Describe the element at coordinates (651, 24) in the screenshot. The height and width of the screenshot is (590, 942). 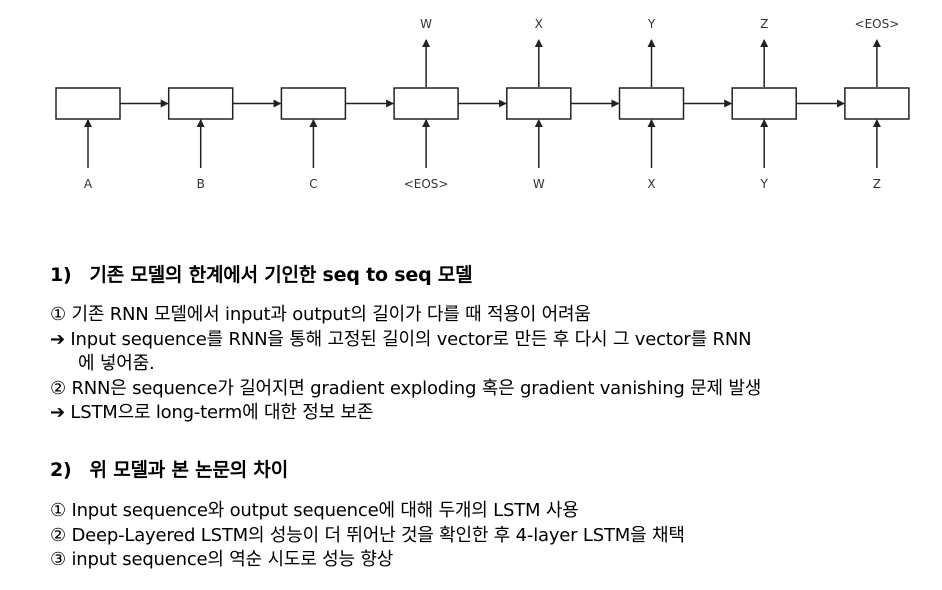
I see `output-label-6: Y` at that location.